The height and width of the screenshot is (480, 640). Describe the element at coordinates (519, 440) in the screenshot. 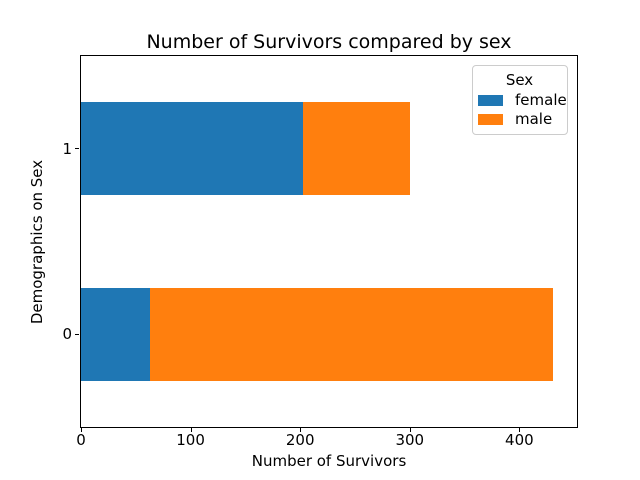

I see `x-tick-label: 400` at that location.